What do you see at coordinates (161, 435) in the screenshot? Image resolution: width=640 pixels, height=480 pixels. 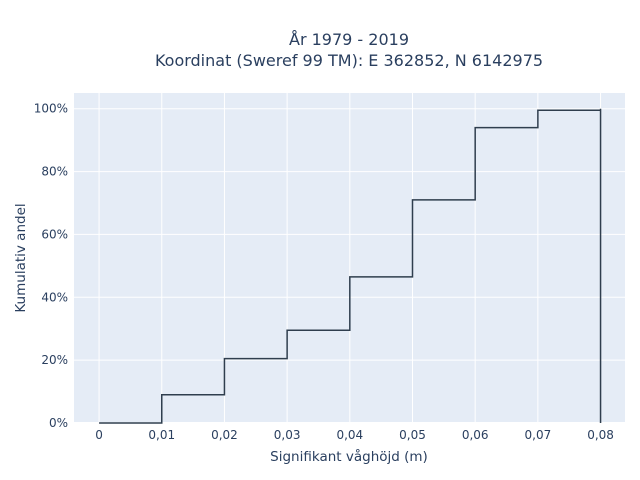 I see `x-tick-label: 0,01` at bounding box center [161, 435].